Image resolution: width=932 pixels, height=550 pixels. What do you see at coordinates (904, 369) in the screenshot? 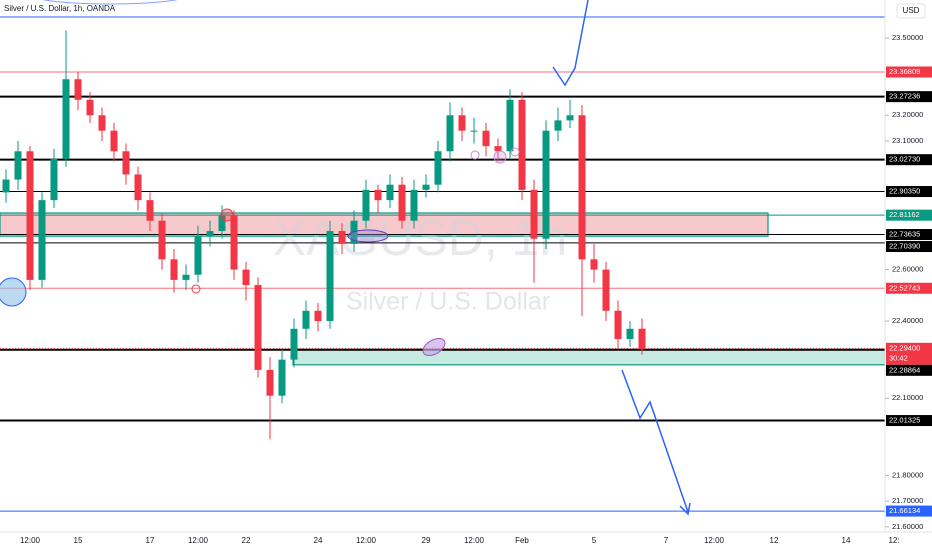
I see `level-label: 22.28864` at bounding box center [904, 369].